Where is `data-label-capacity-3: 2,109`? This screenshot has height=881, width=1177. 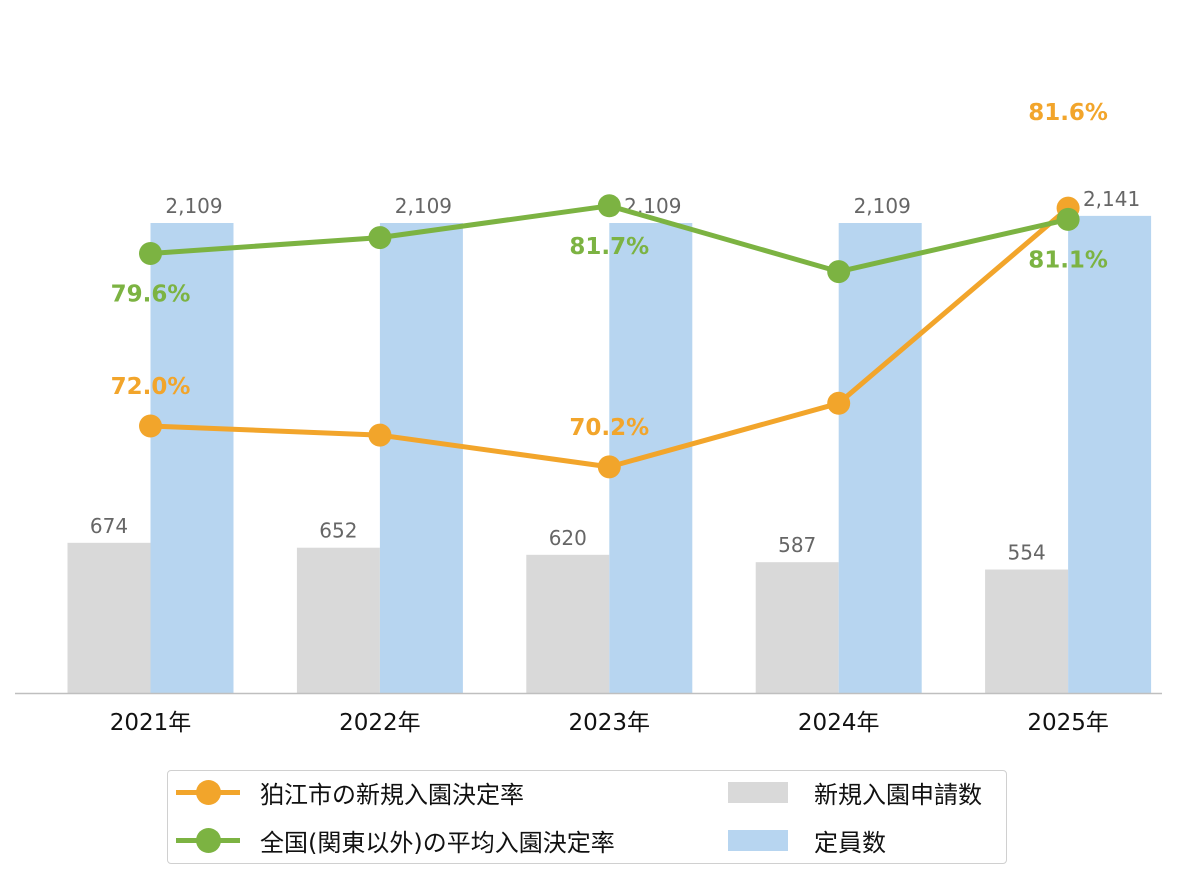
data-label-capacity-3: 2,109 is located at coordinates (882, 206).